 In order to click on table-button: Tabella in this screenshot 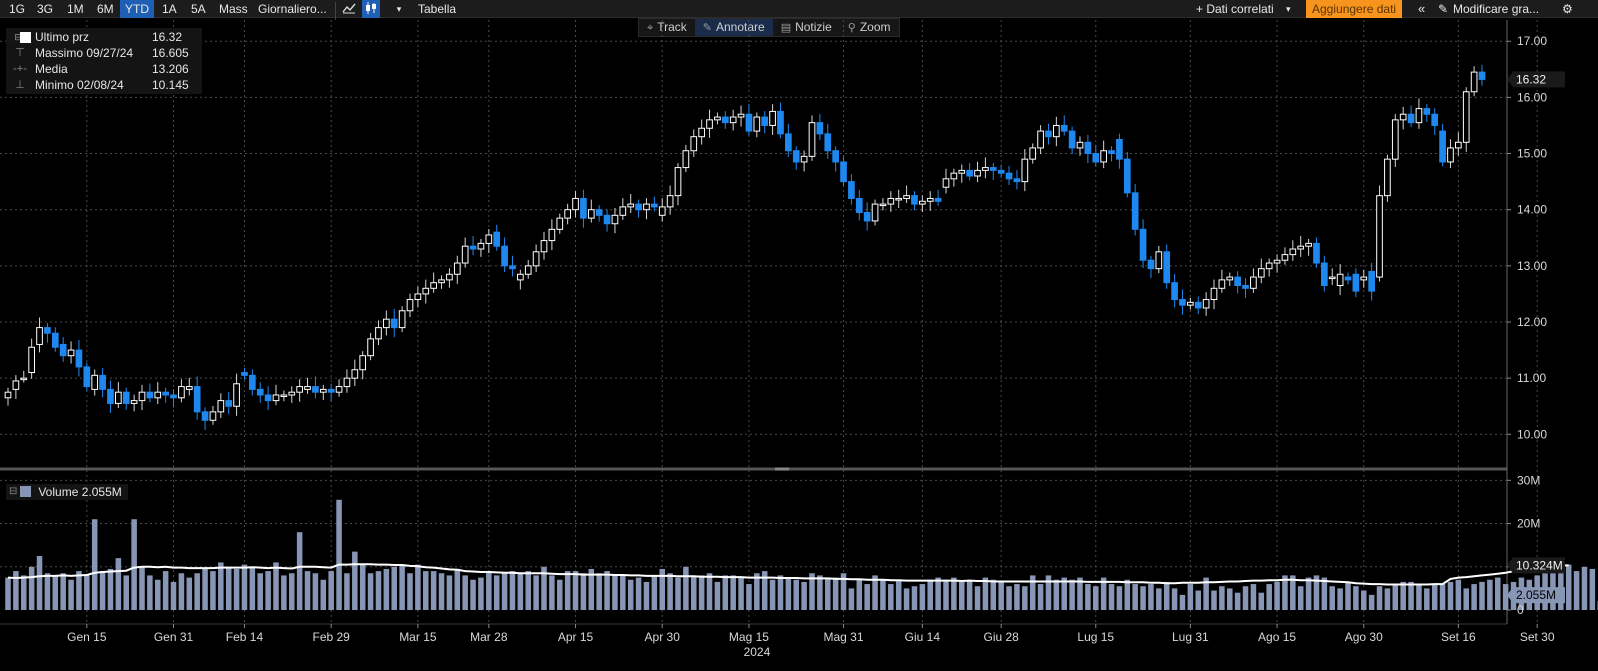, I will do `click(437, 9)`.